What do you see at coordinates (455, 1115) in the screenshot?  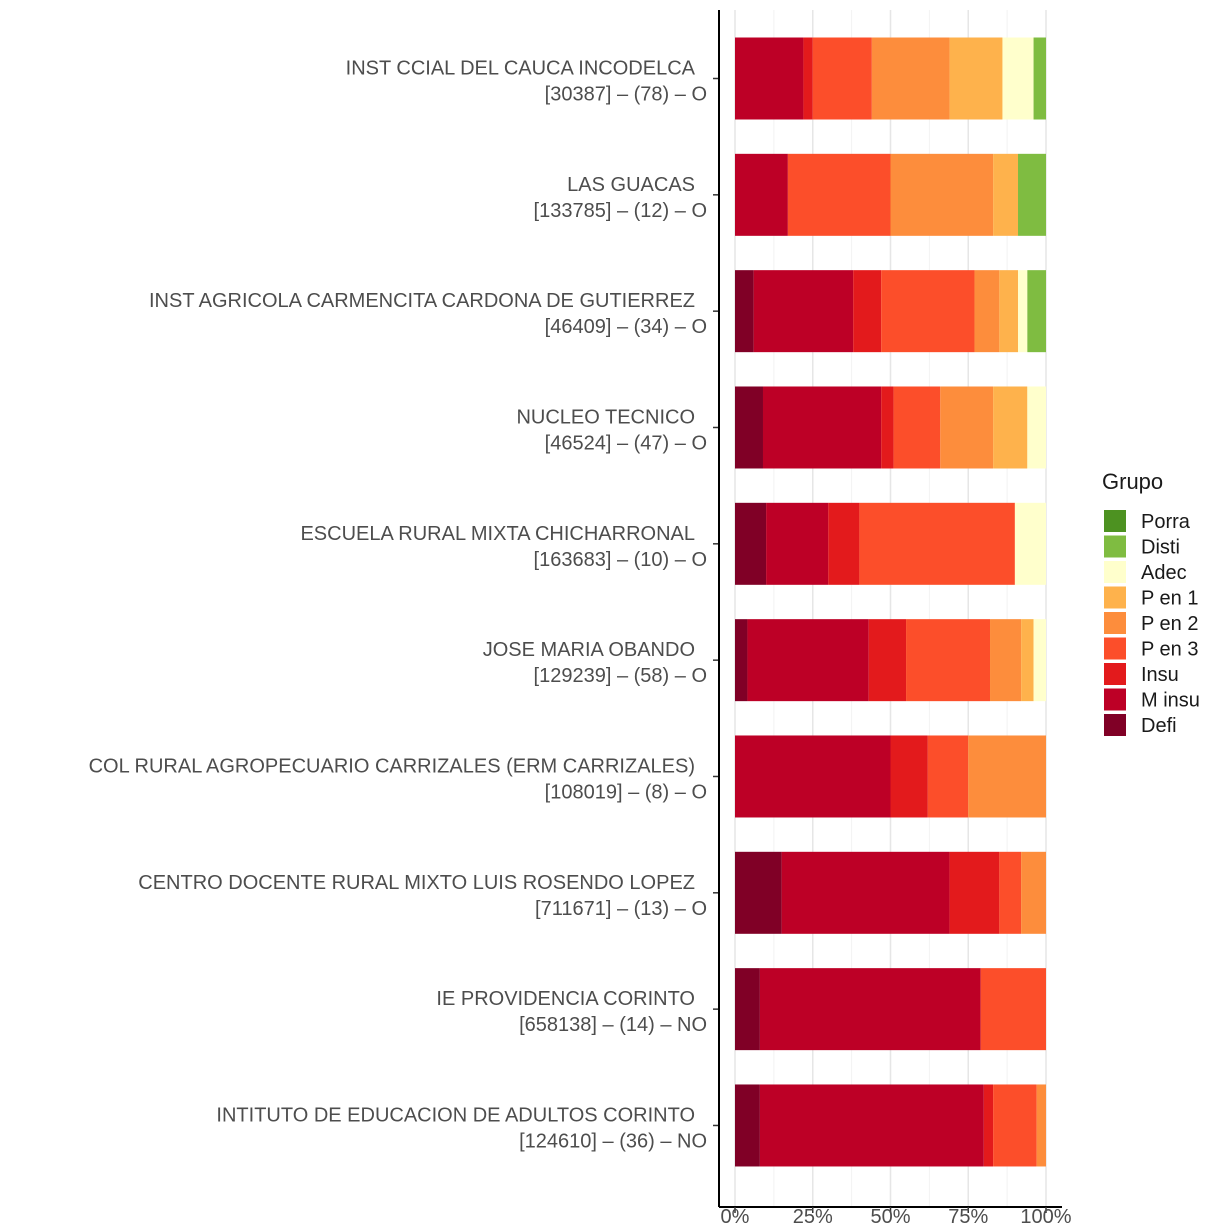 I see `category-label: INTITUTO DE EDUCACION DE ADULTOS CORINTO` at bounding box center [455, 1115].